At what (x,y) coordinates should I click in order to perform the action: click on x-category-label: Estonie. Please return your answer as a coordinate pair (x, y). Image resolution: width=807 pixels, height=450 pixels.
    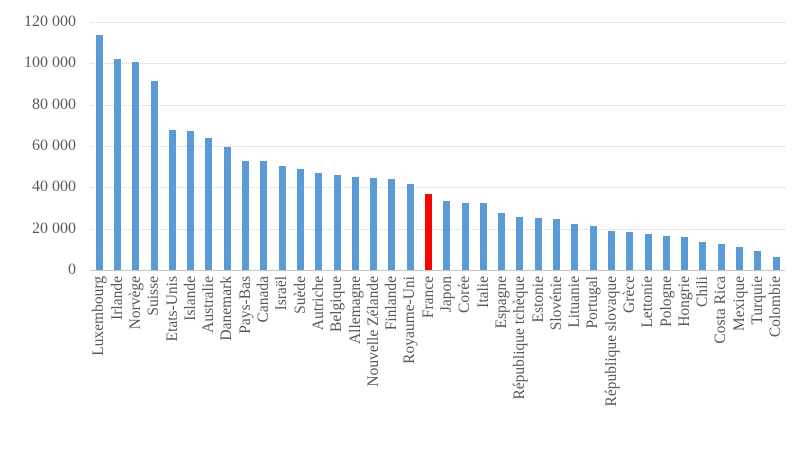
    Looking at the image, I should click on (538, 299).